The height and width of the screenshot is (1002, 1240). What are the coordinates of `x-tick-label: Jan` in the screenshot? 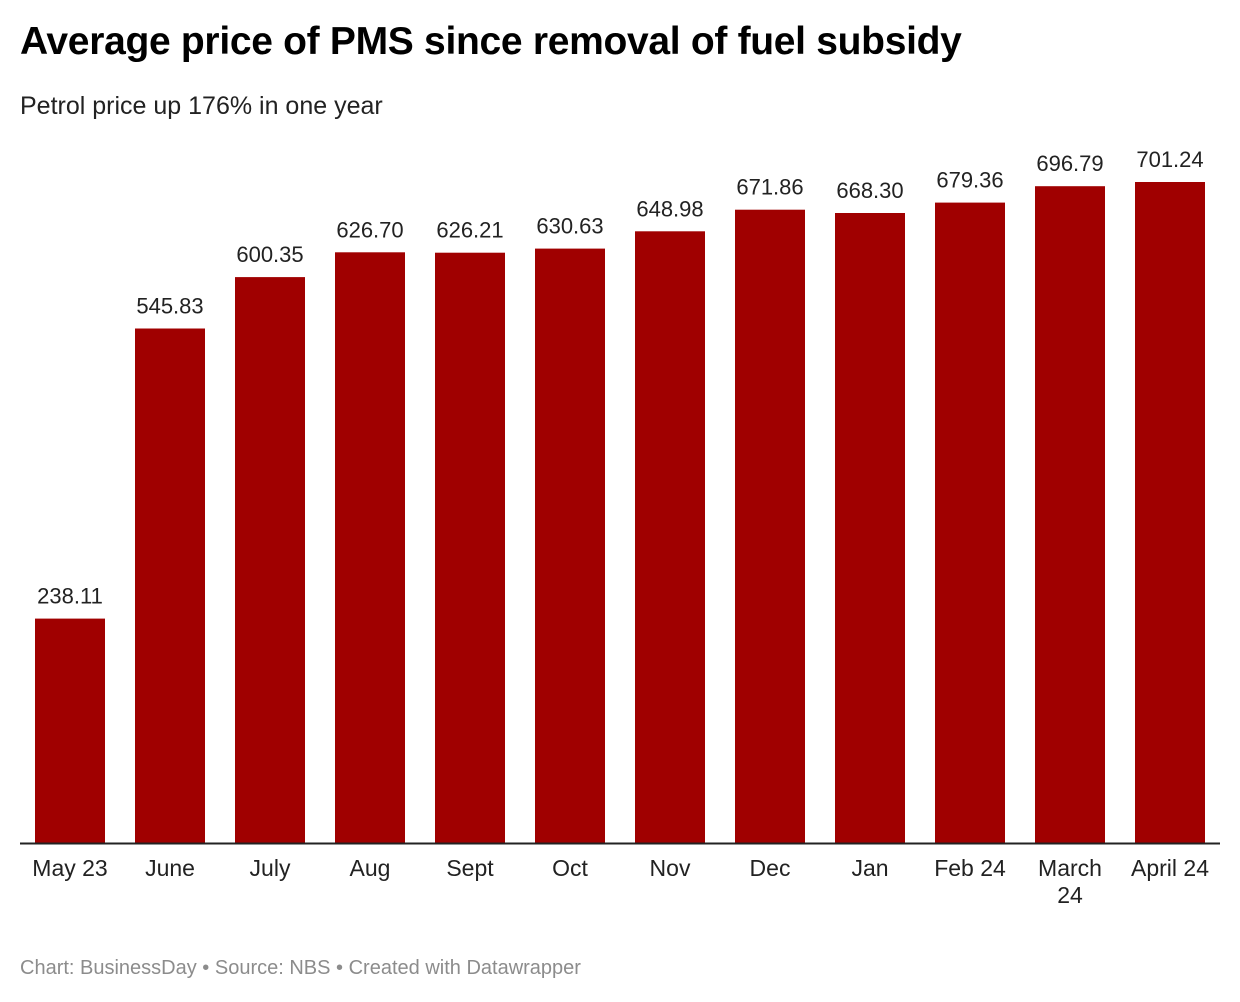 It's located at (869, 868).